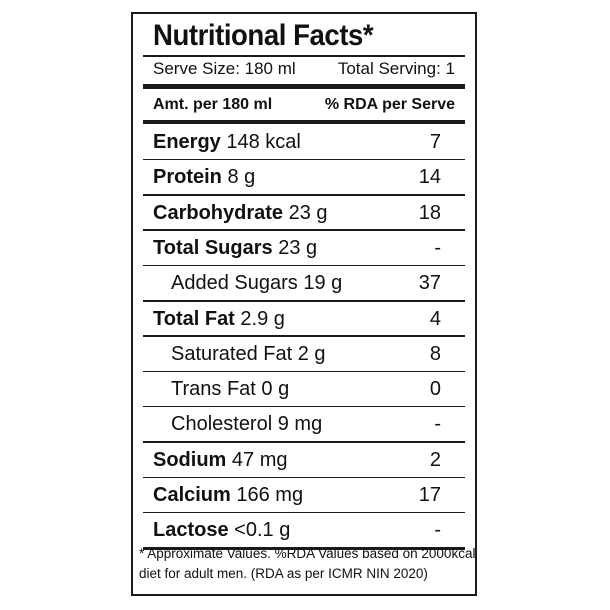  I want to click on nutrient-name: Added Sugars, so click(234, 283).